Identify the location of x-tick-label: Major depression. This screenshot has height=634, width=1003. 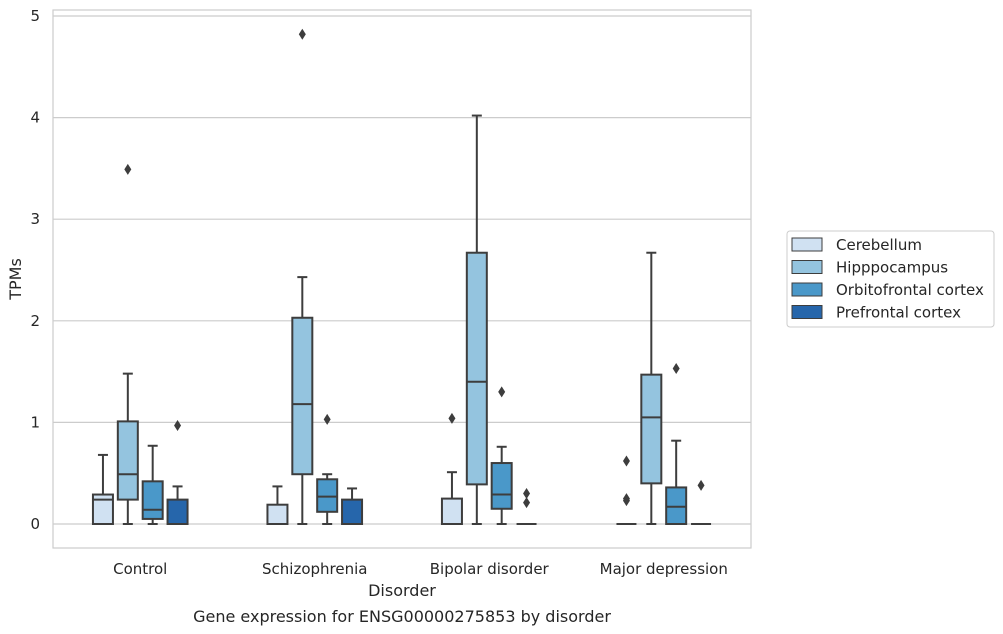
(664, 569).